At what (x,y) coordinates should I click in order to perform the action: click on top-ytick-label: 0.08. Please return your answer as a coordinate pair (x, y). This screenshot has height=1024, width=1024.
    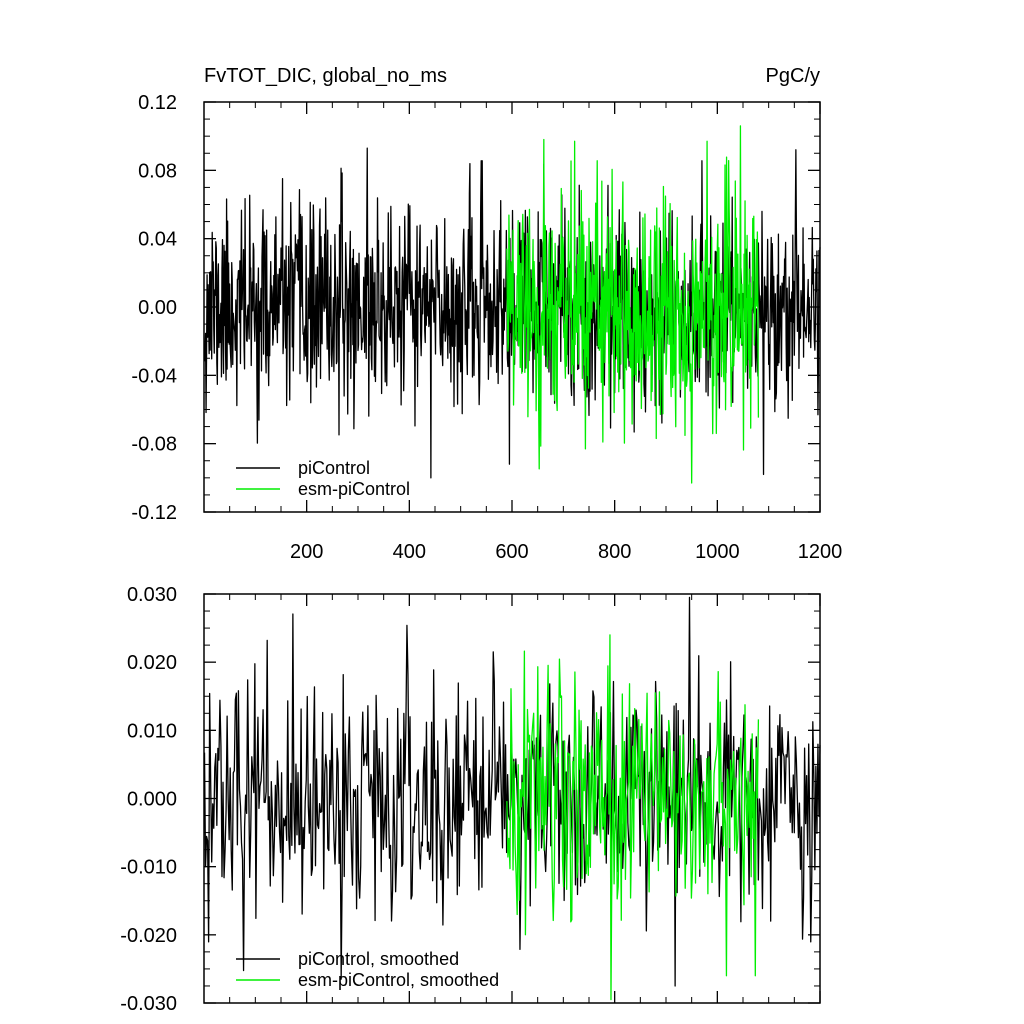
    Looking at the image, I should click on (157, 171).